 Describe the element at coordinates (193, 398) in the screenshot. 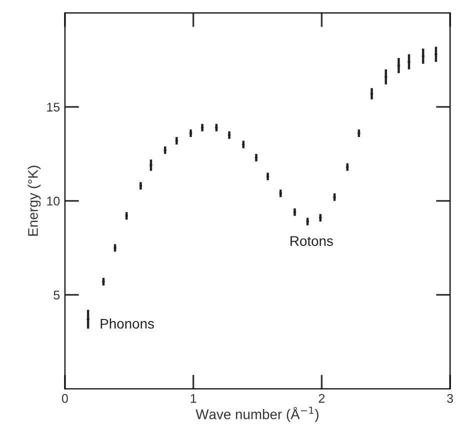

I see `x-tick-label: 1` at that location.